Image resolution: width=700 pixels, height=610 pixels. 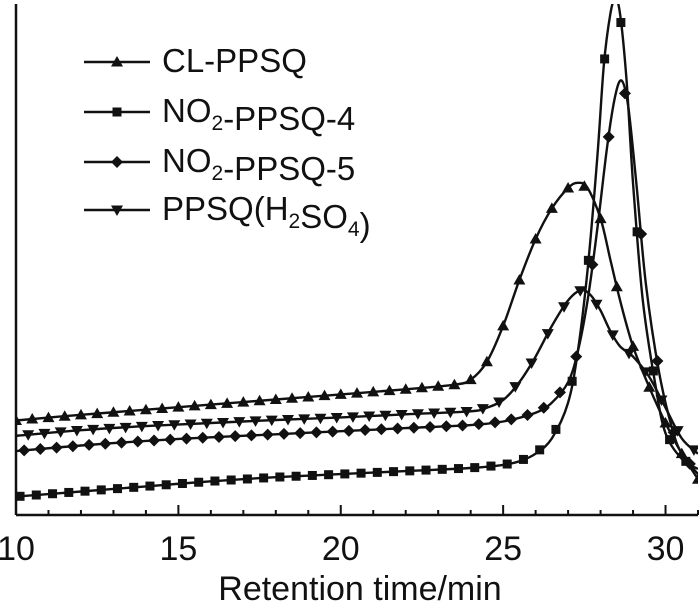 I want to click on legend-label: NO2-PPSQ-4, so click(x=258, y=114).